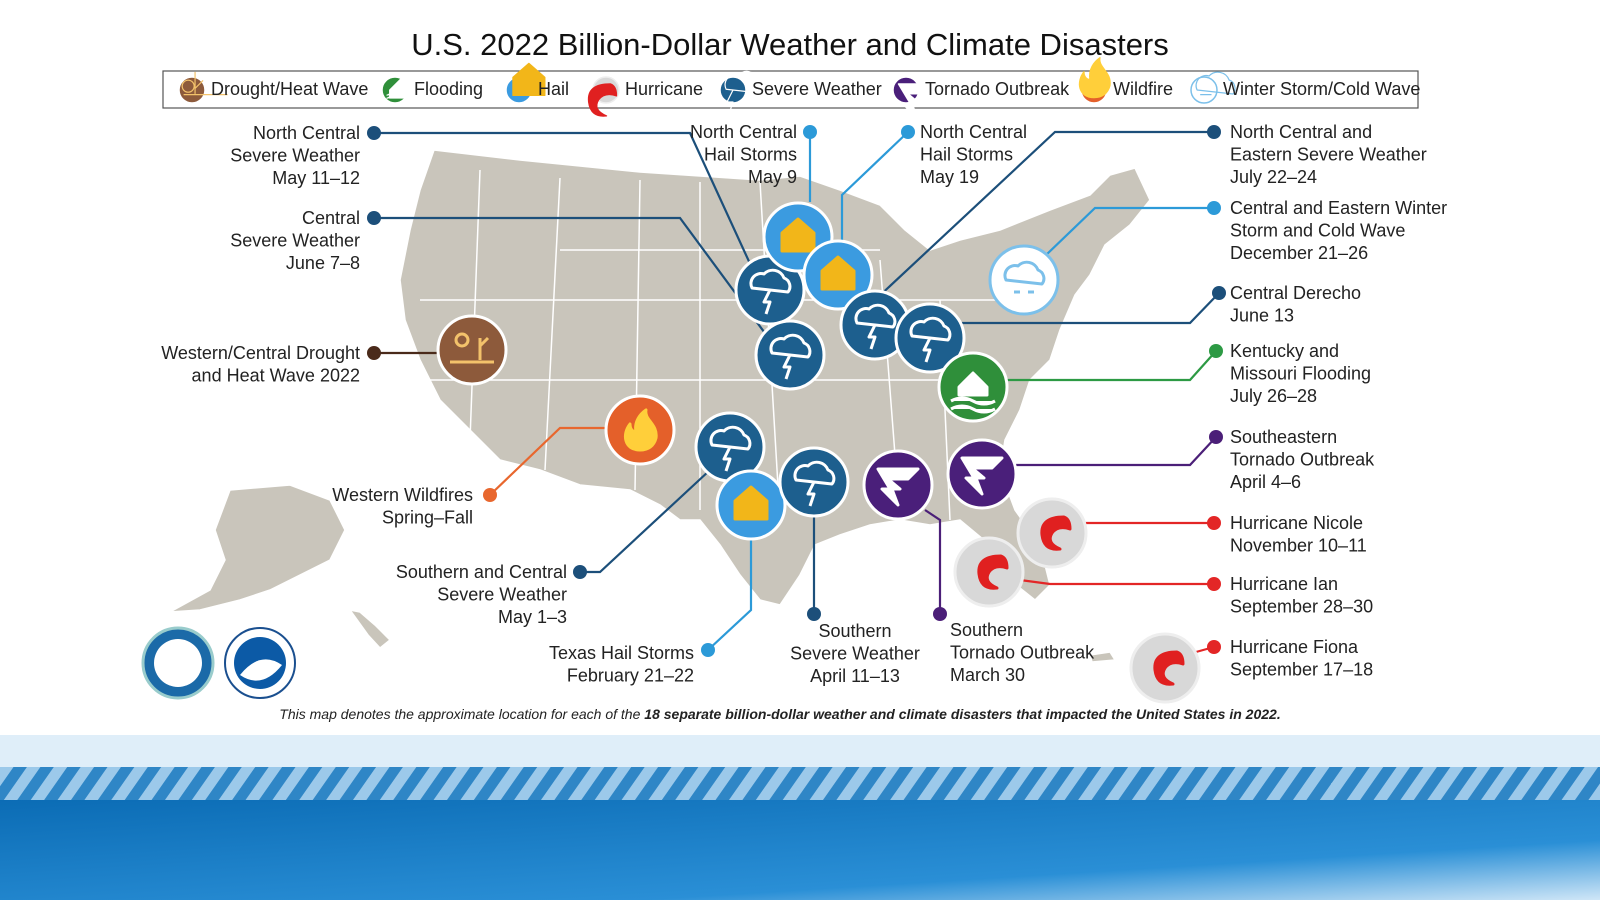  I want to click on event-label: Southeastern Tornado Outbreak April 4–6, so click(1302, 459).